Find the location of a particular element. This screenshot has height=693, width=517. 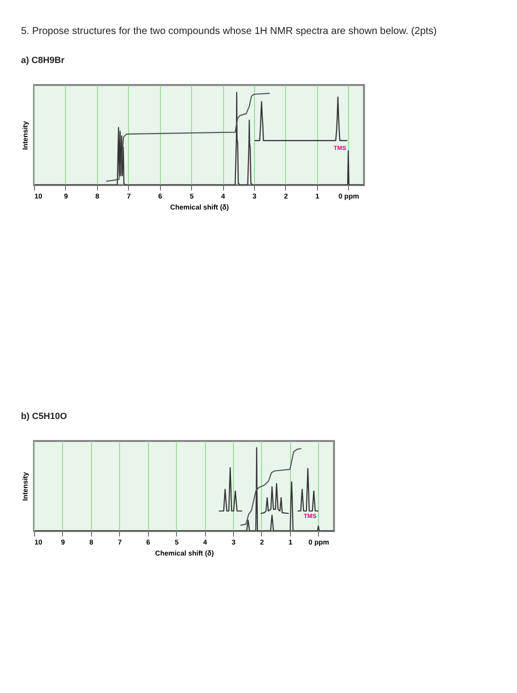

chart-subtitle: a) C8H9Br is located at coordinates (43, 60).